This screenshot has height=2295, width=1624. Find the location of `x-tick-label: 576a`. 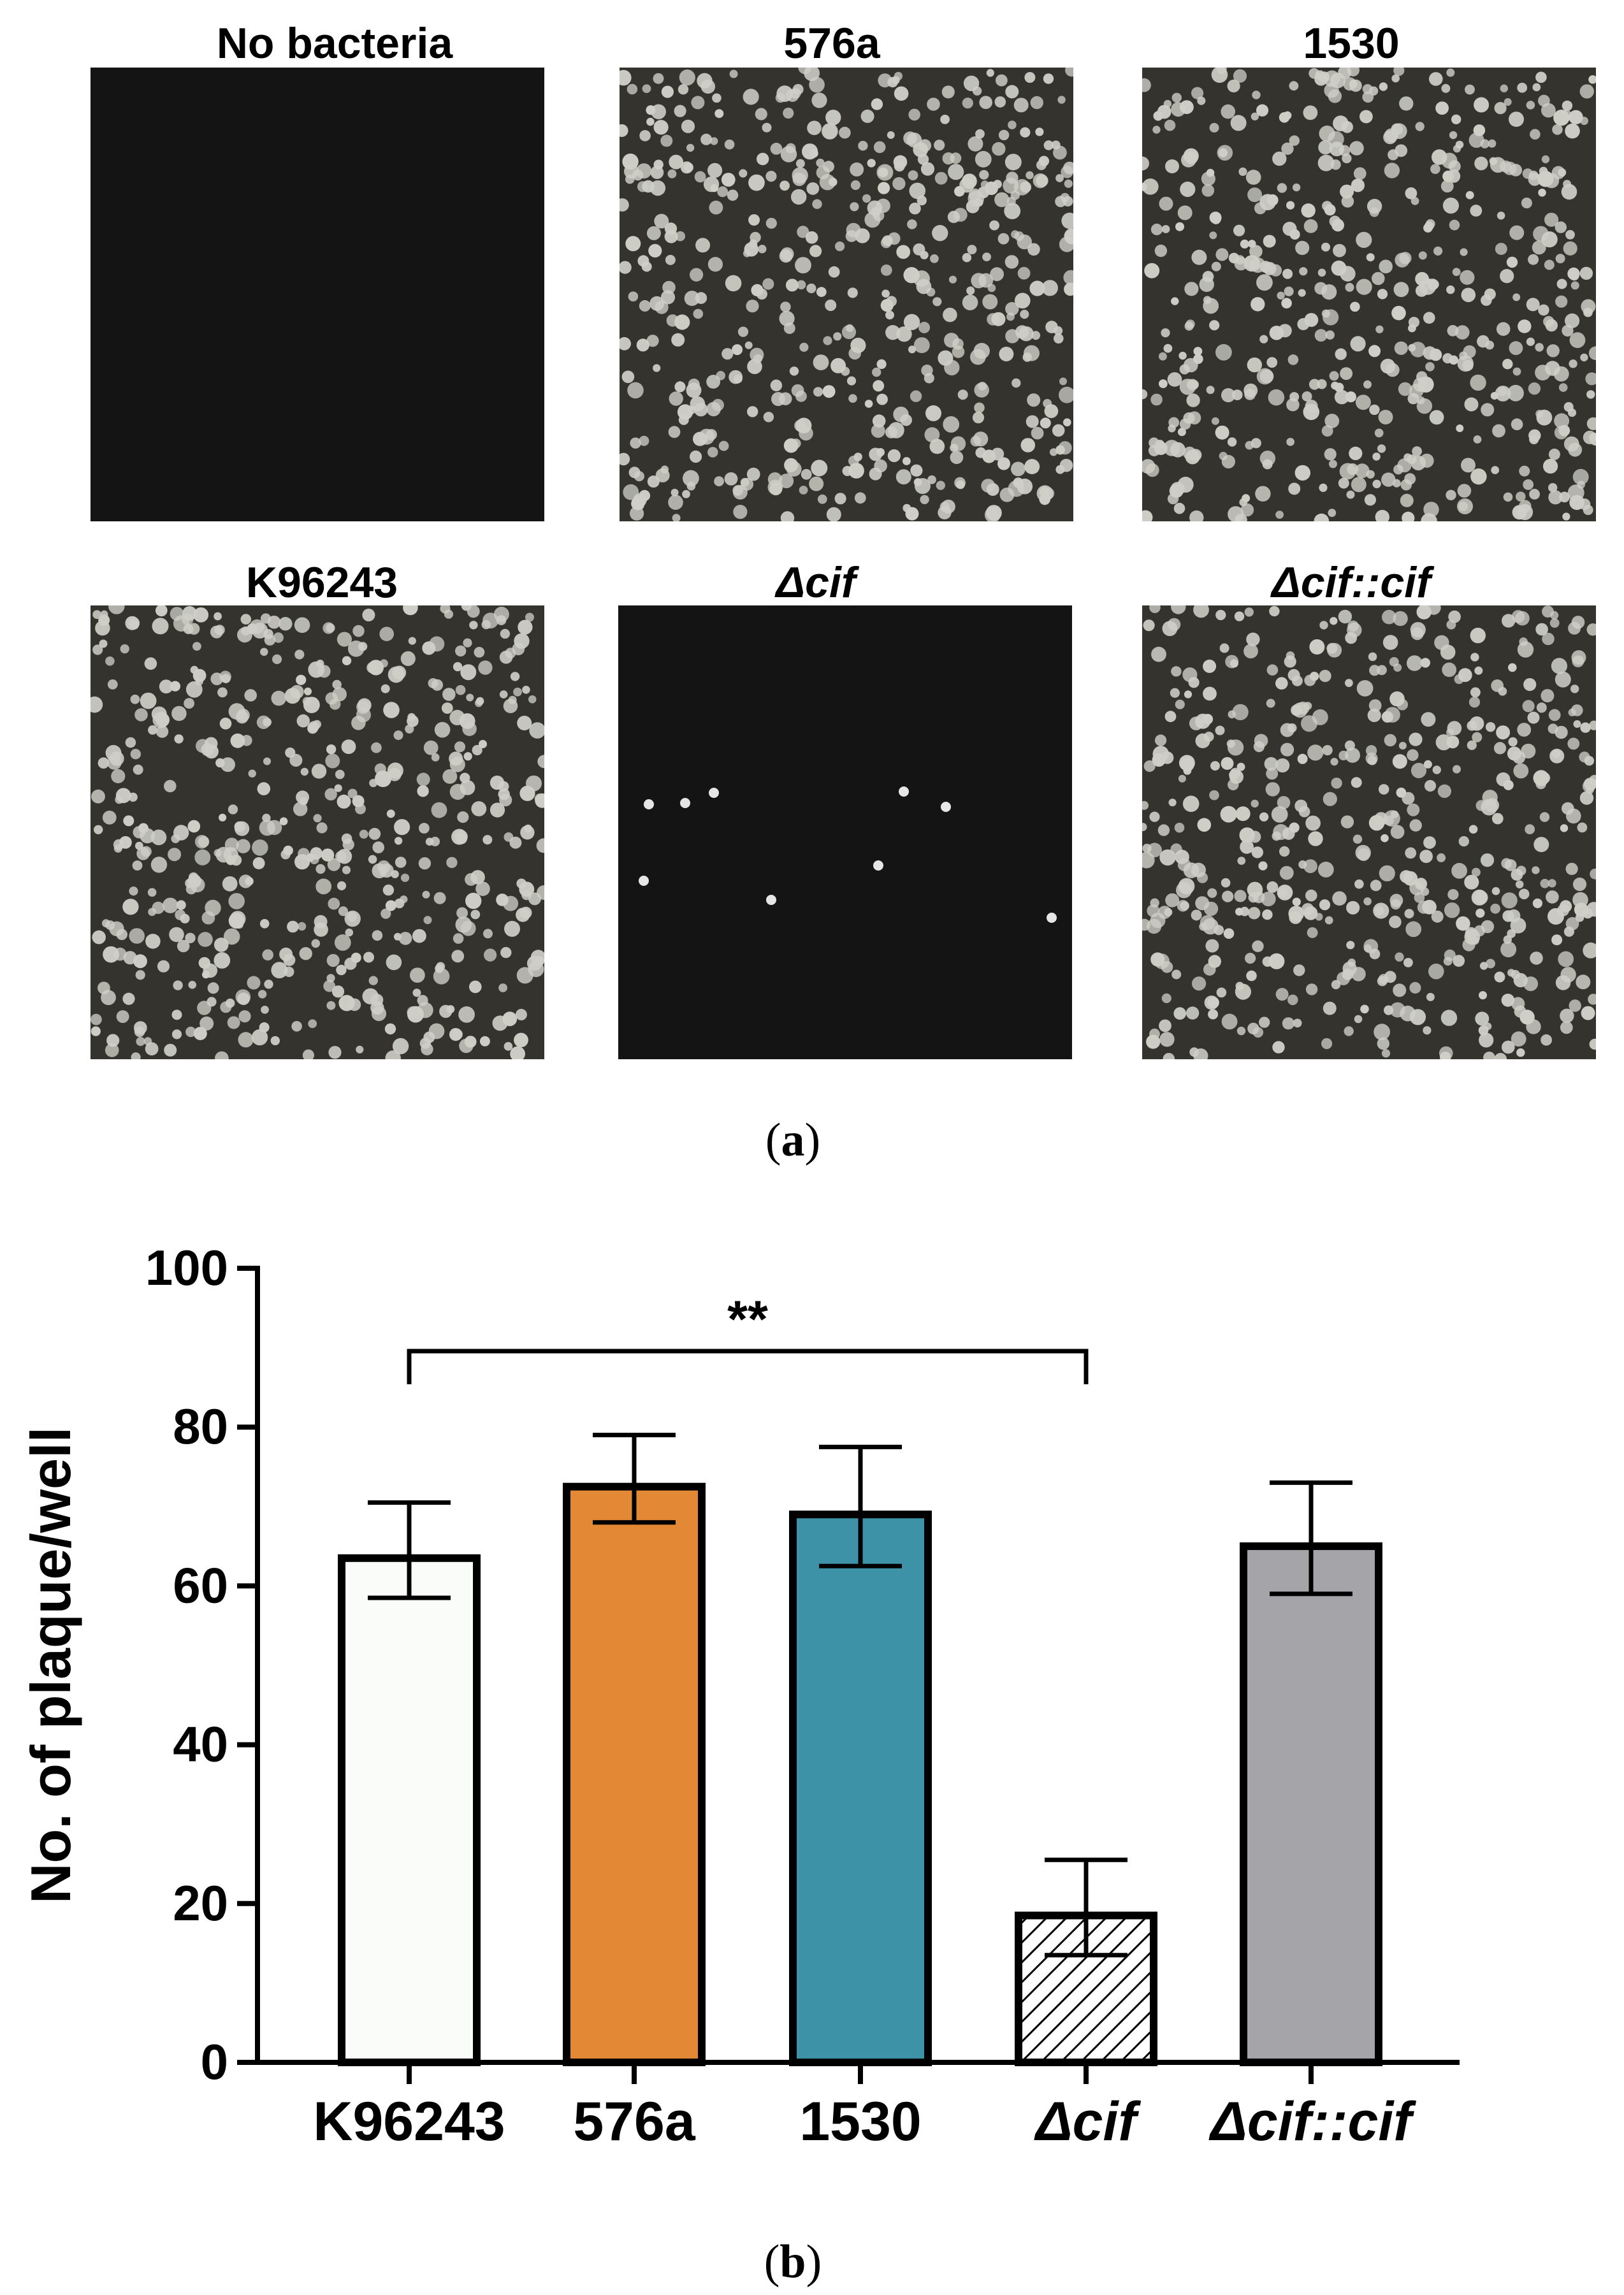

x-tick-label: 576a is located at coordinates (634, 2121).